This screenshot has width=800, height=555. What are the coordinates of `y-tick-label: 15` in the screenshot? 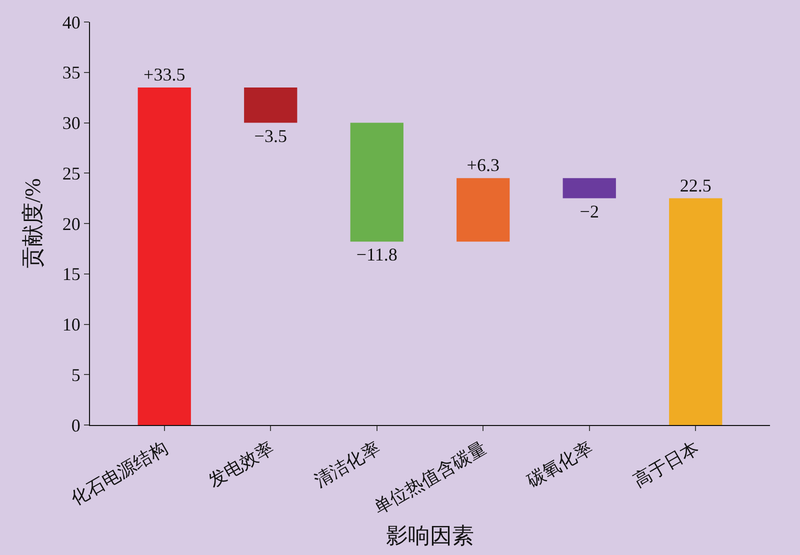 It's located at (71, 274).